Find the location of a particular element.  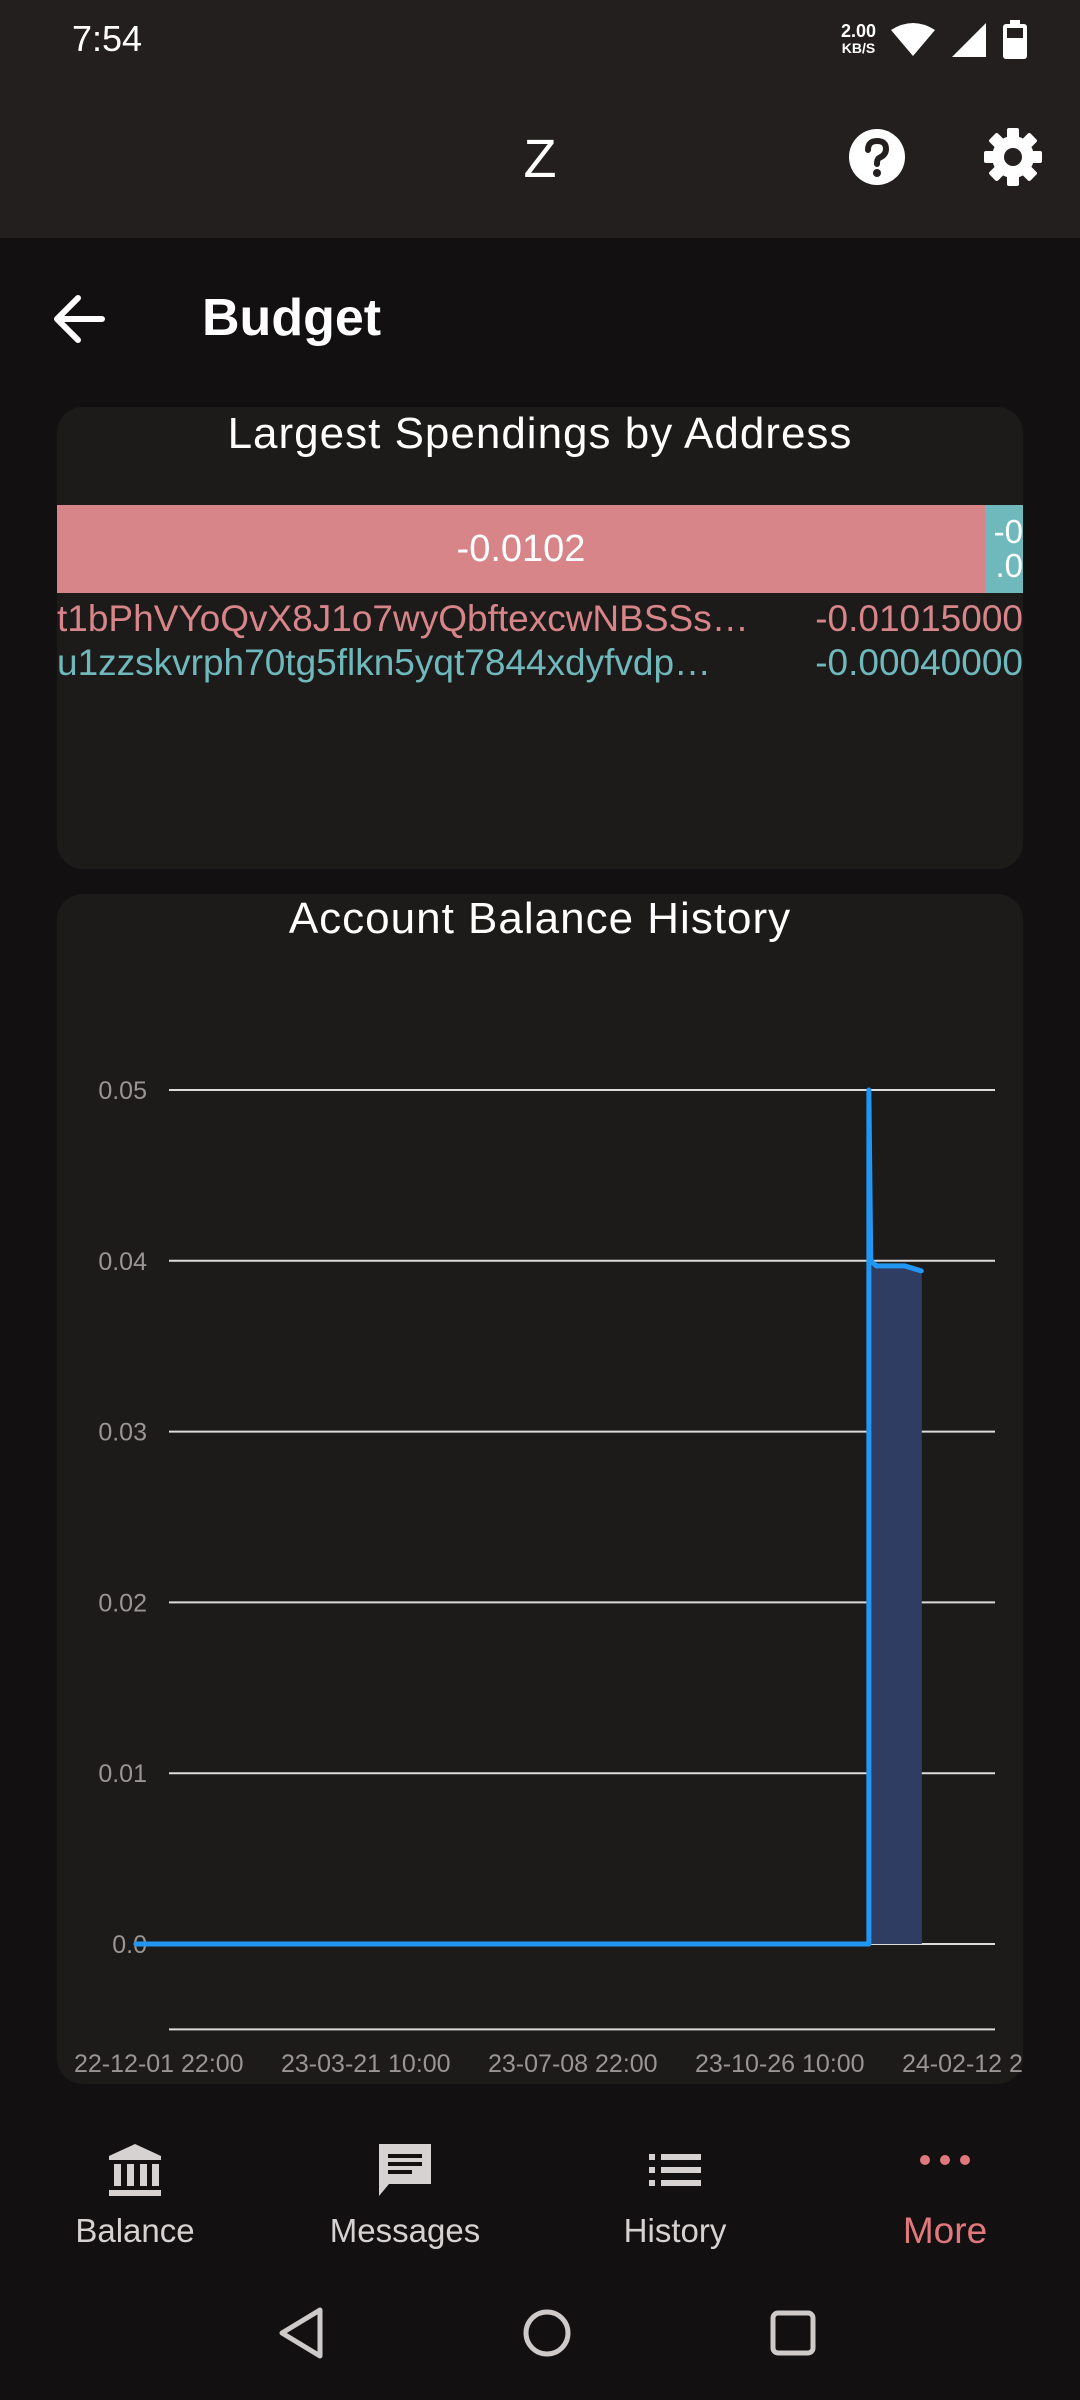

y-tick-label: 0.03 is located at coordinates (122, 1433).